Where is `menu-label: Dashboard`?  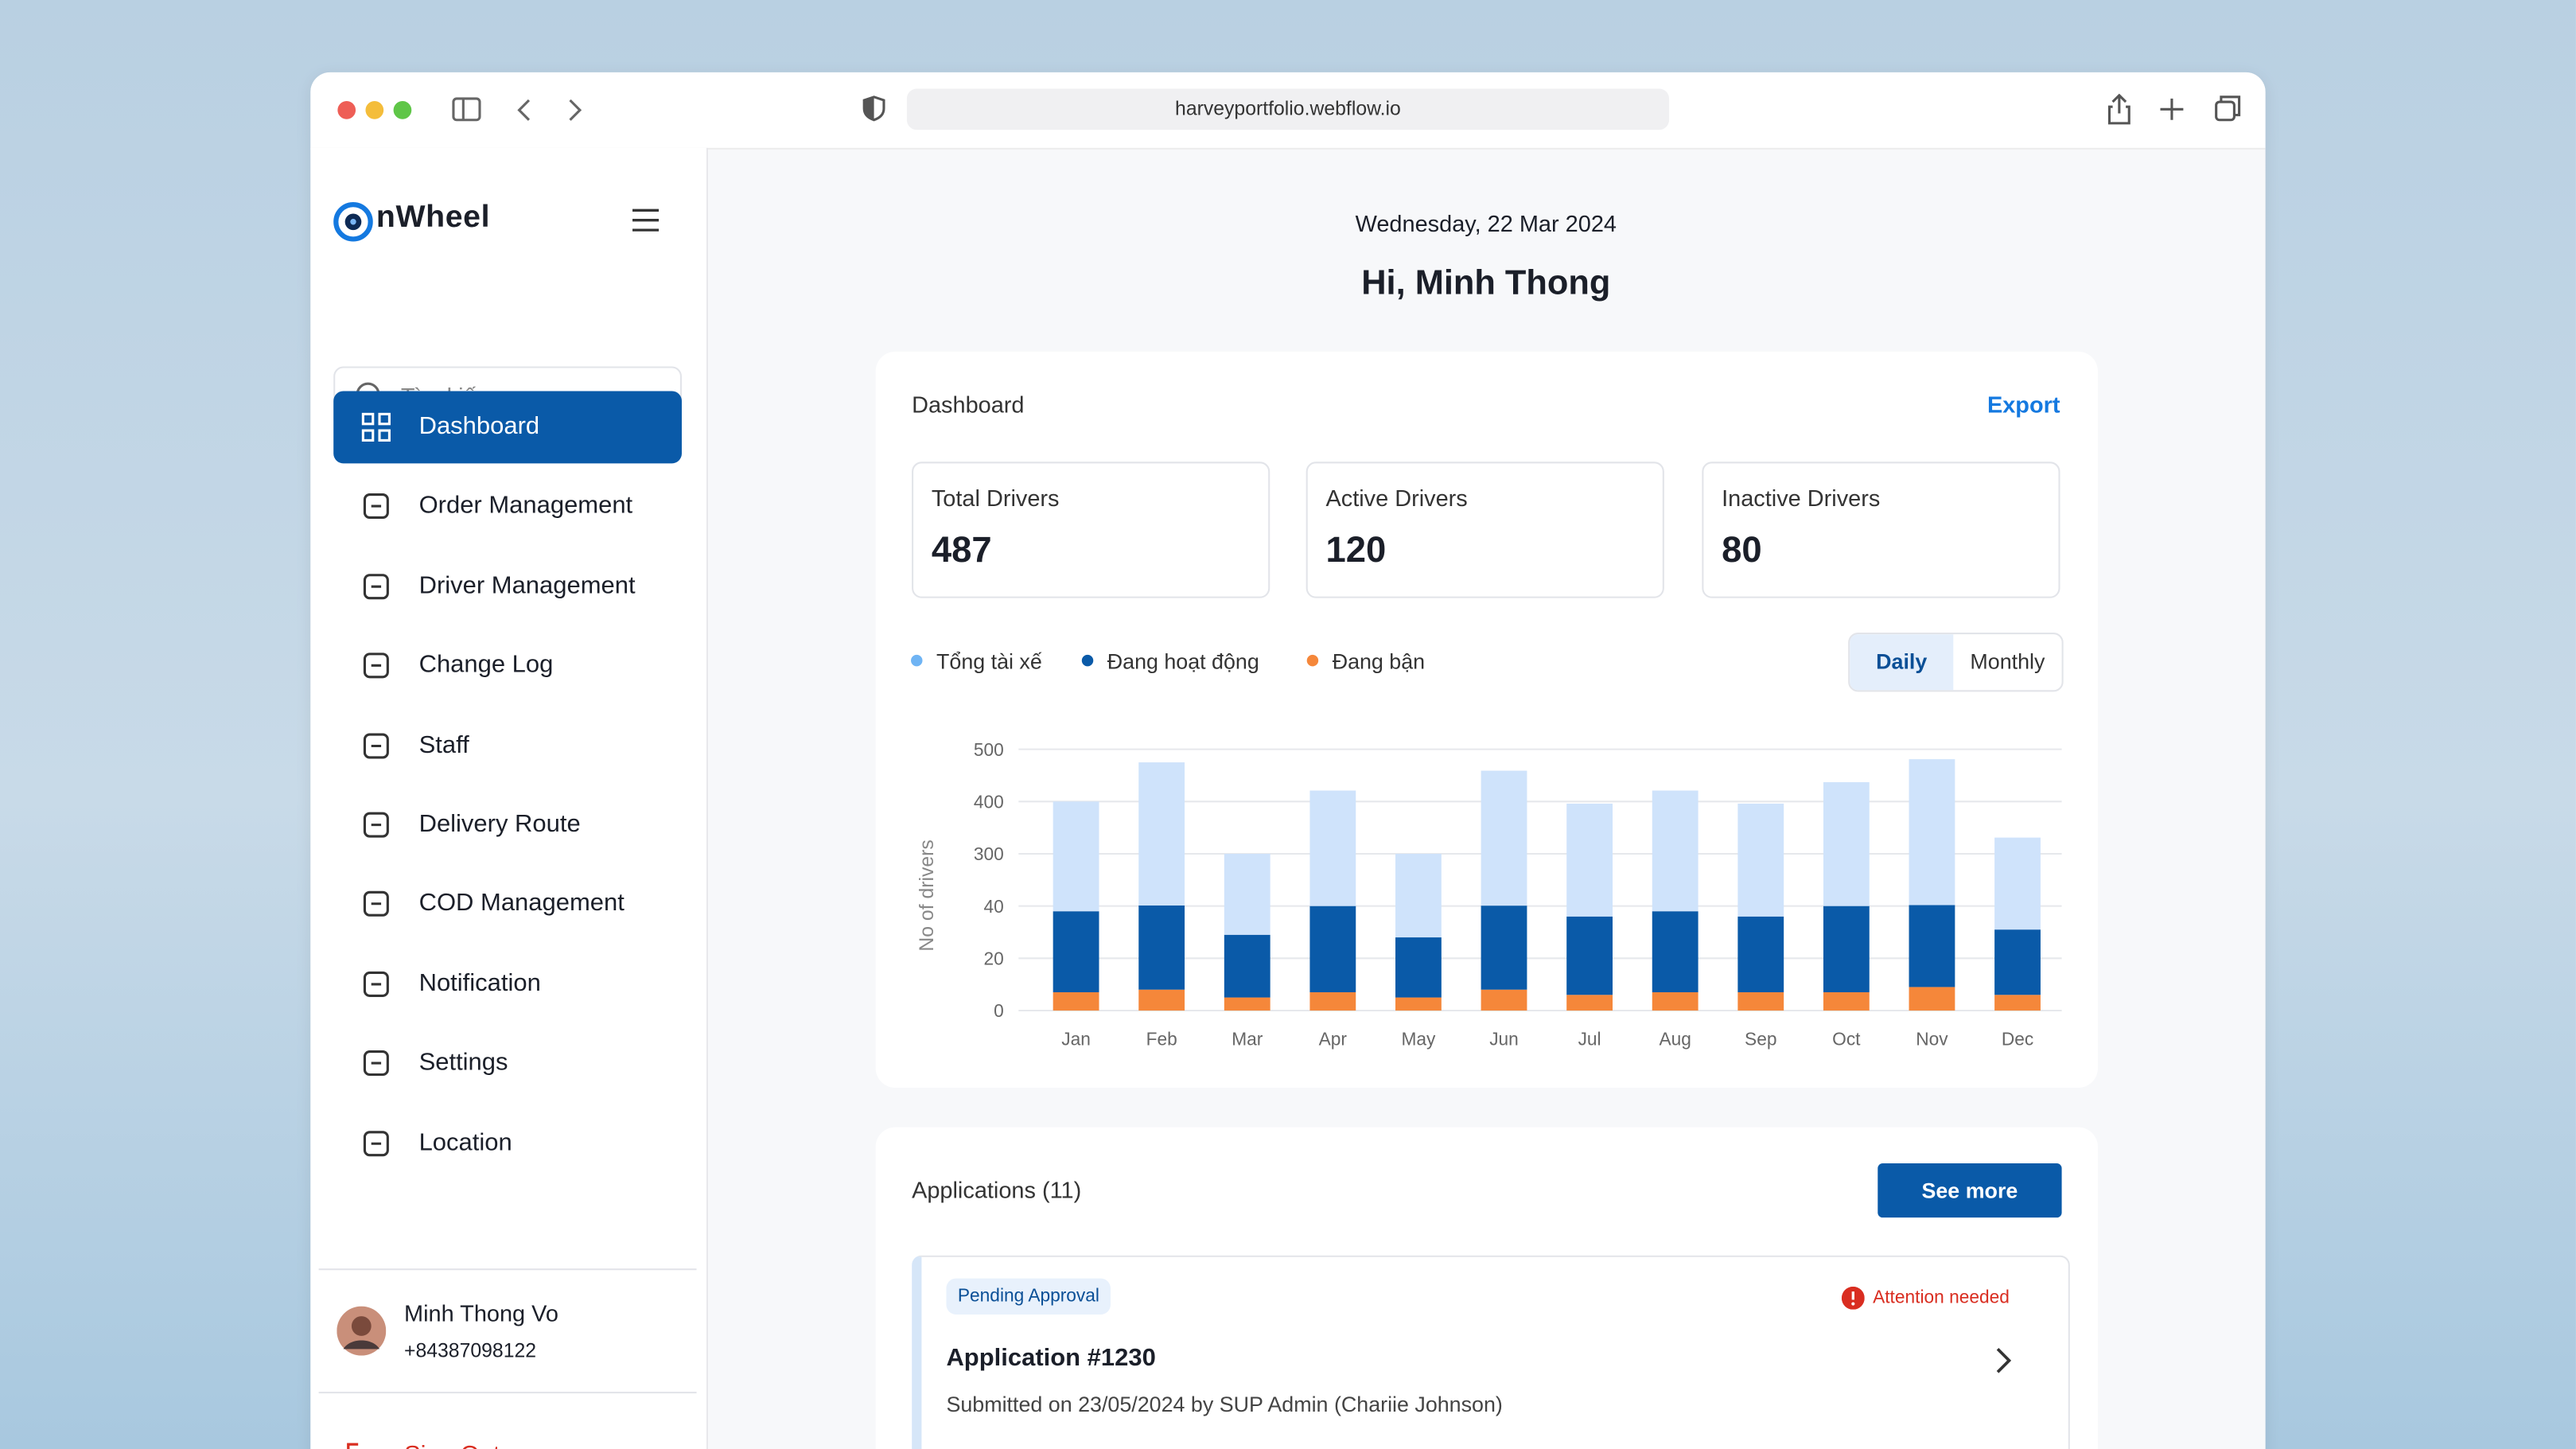
menu-label: Dashboard is located at coordinates (479, 426).